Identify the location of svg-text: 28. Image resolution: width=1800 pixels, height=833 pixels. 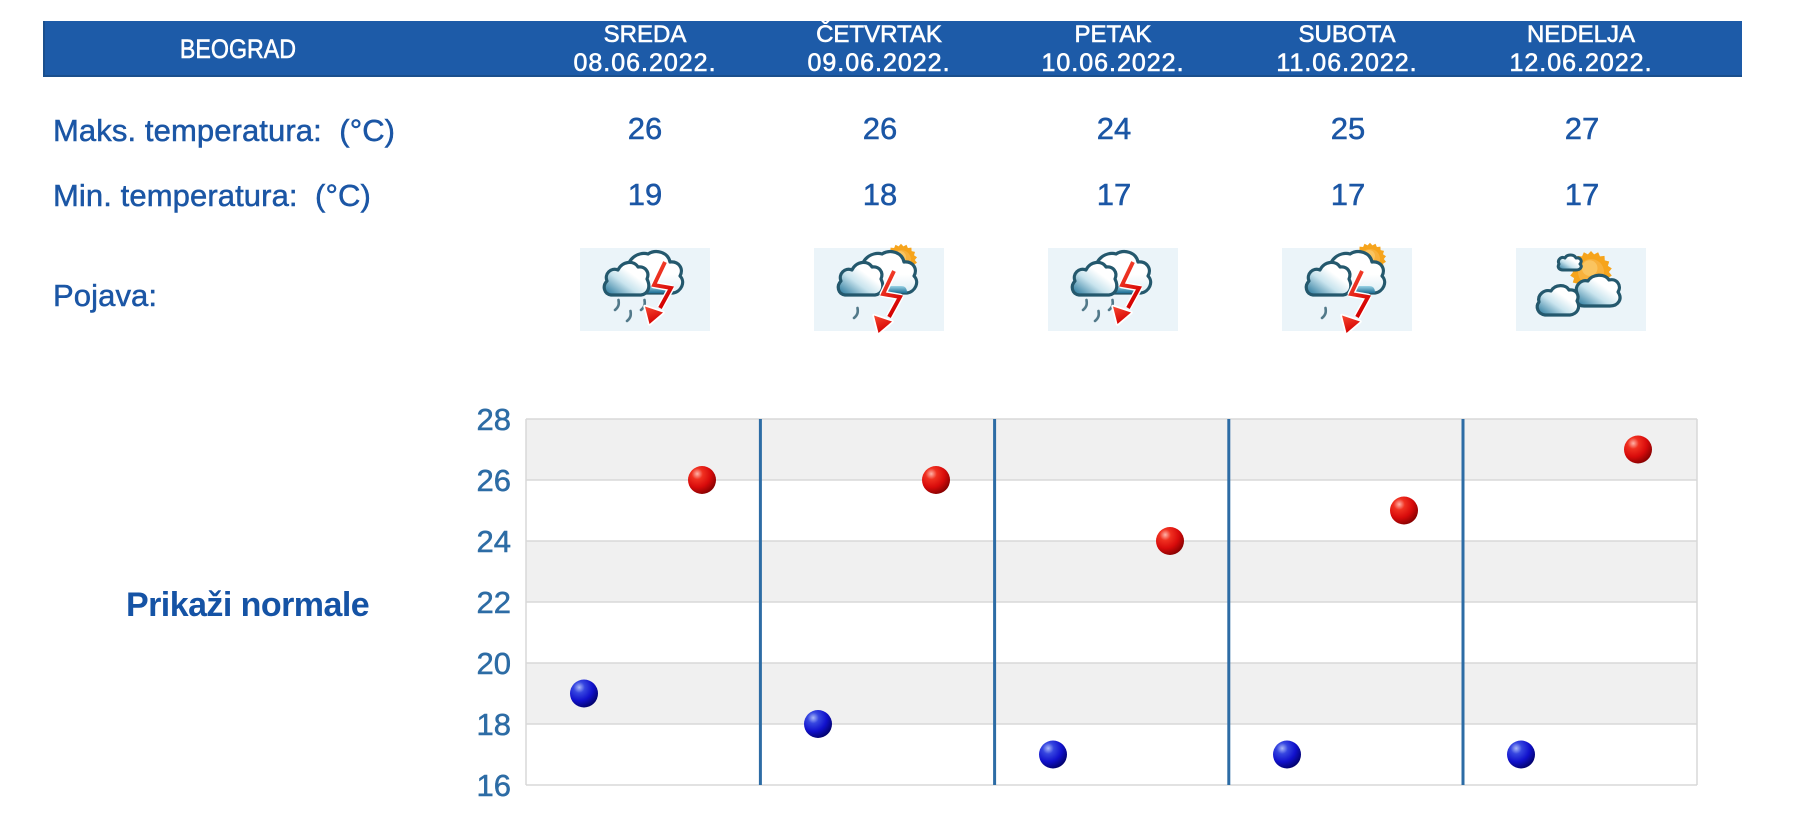
(494, 419).